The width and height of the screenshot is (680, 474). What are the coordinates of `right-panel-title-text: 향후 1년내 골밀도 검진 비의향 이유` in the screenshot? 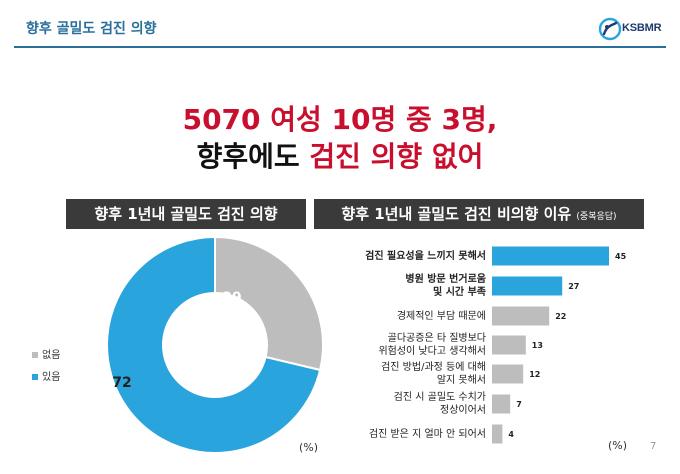 It's located at (456, 214).